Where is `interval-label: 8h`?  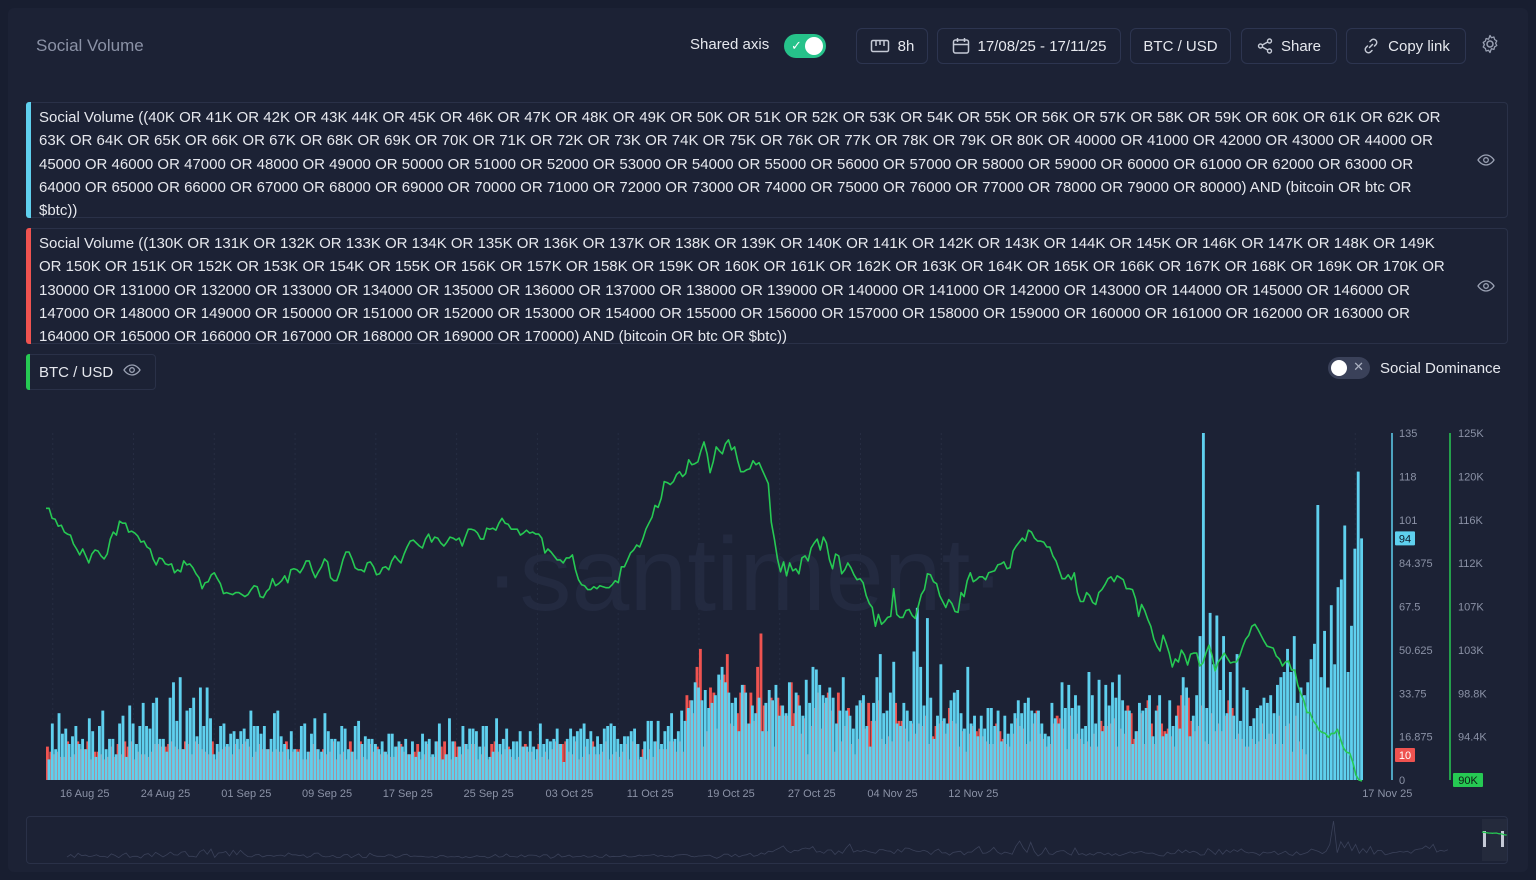
interval-label: 8h is located at coordinates (906, 46).